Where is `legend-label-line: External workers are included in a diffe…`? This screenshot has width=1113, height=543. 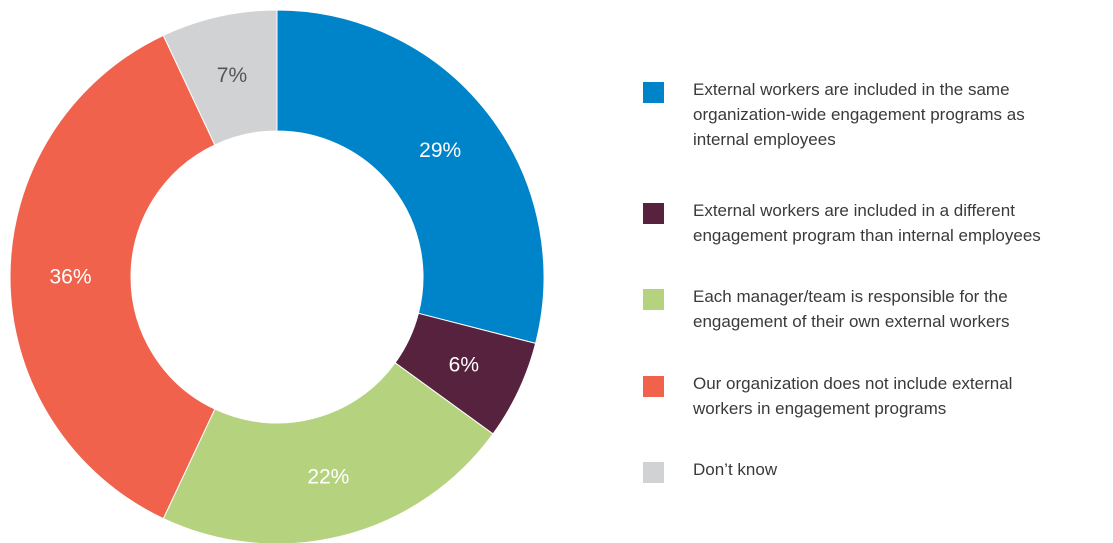 legend-label-line: External workers are included in a diffe… is located at coordinates (854, 210).